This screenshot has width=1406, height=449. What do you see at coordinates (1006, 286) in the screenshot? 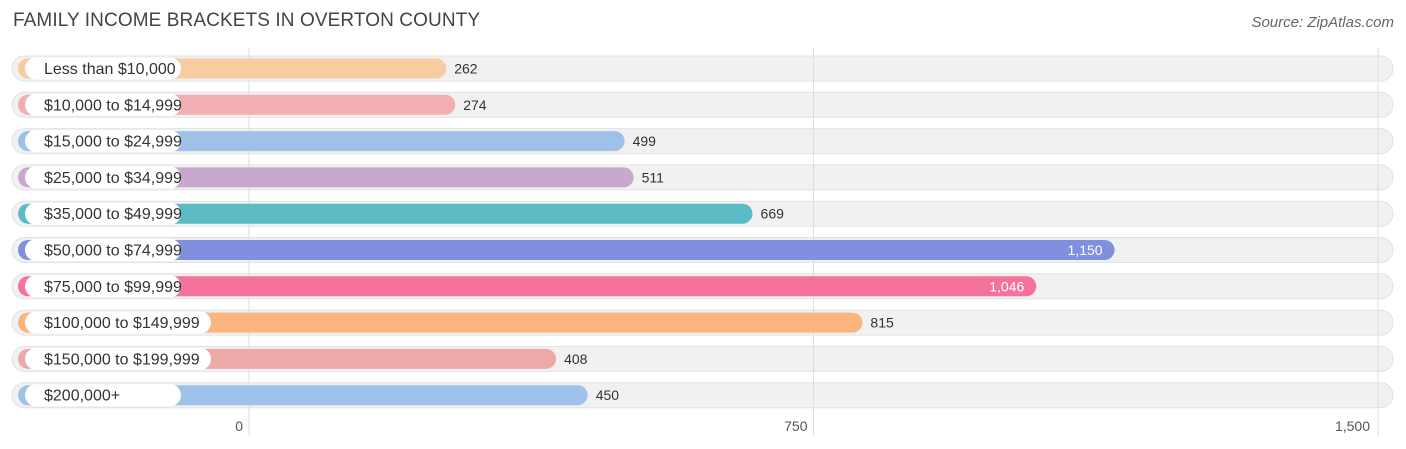
I see `value-label: 1,046` at bounding box center [1006, 286].